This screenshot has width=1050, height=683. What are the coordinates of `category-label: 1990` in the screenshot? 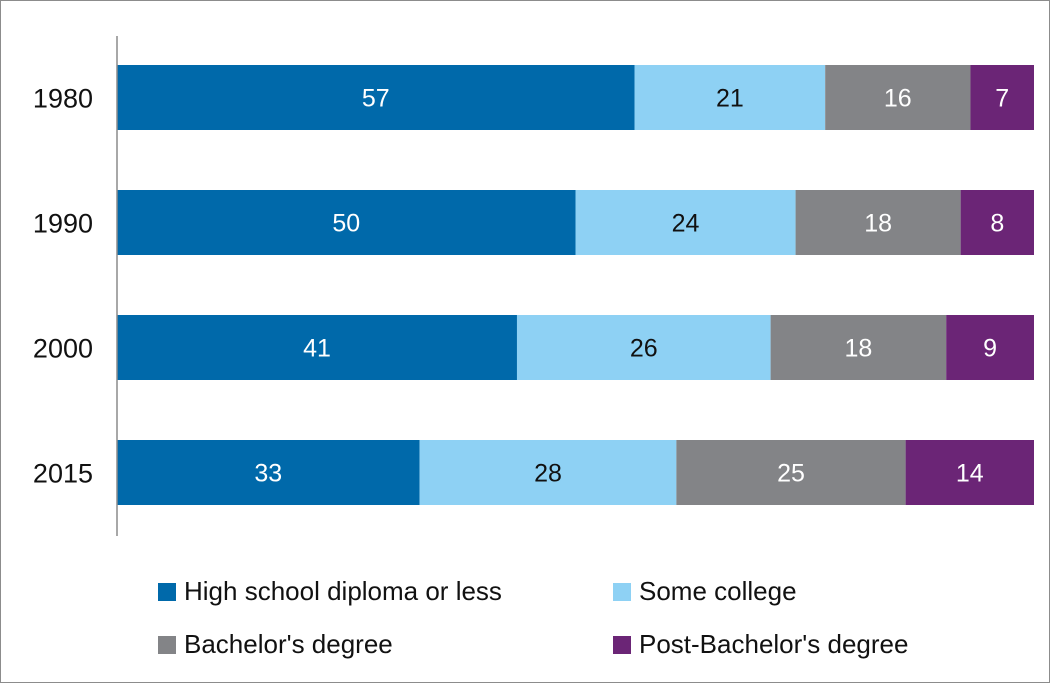 It's located at (63, 224).